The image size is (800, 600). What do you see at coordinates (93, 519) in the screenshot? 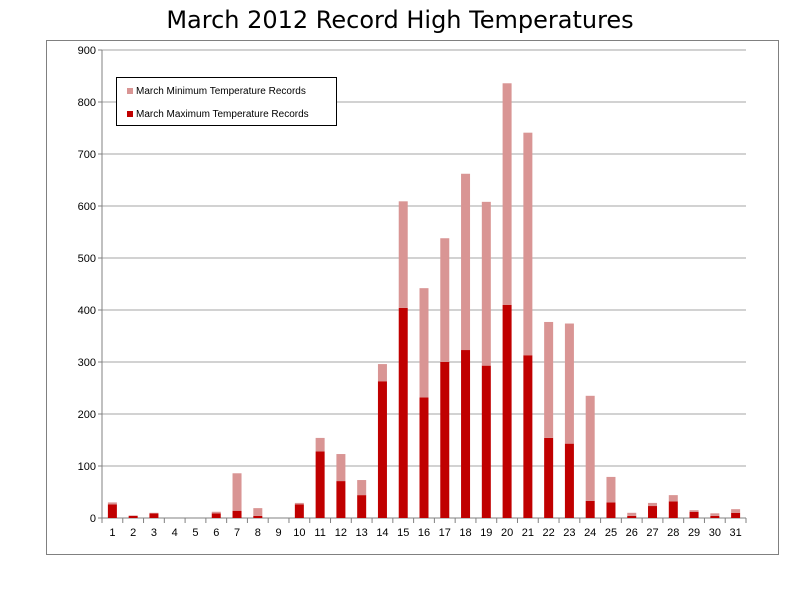
I see `y-tick-label: 0` at bounding box center [93, 519].